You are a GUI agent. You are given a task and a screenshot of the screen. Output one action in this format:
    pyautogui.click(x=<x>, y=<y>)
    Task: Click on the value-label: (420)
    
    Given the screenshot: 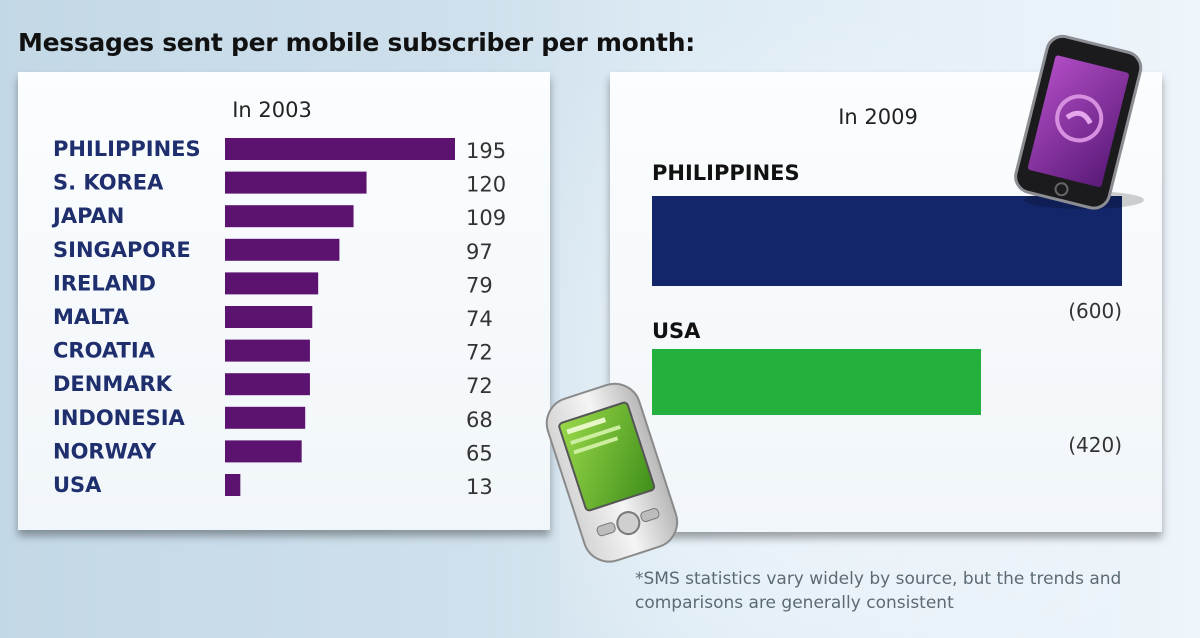 What is the action you would take?
    pyautogui.click(x=1095, y=445)
    